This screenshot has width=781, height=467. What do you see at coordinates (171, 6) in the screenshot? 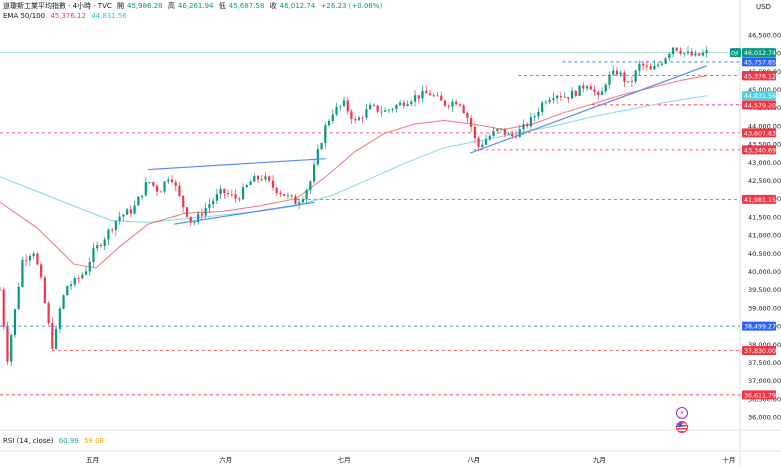
I see `high-label: 高` at bounding box center [171, 6].